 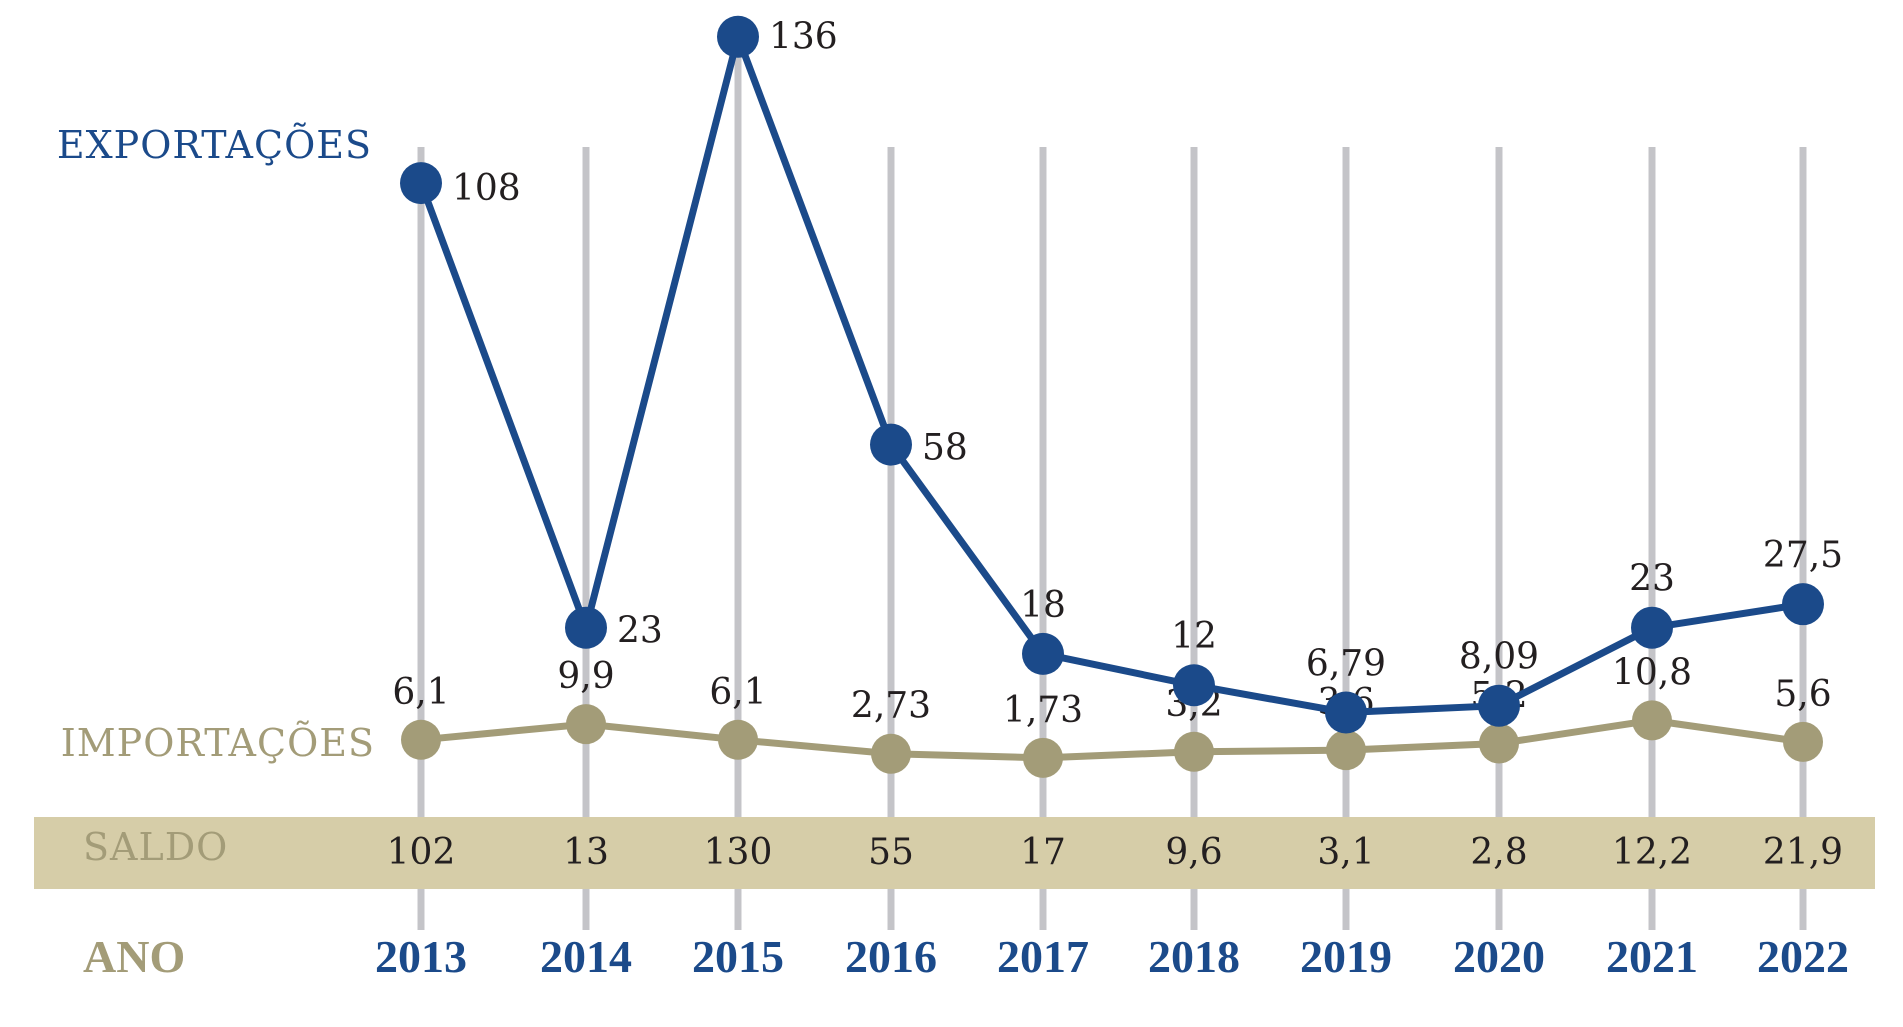 What do you see at coordinates (421, 739) in the screenshot?
I see `importacoes-point-2013` at bounding box center [421, 739].